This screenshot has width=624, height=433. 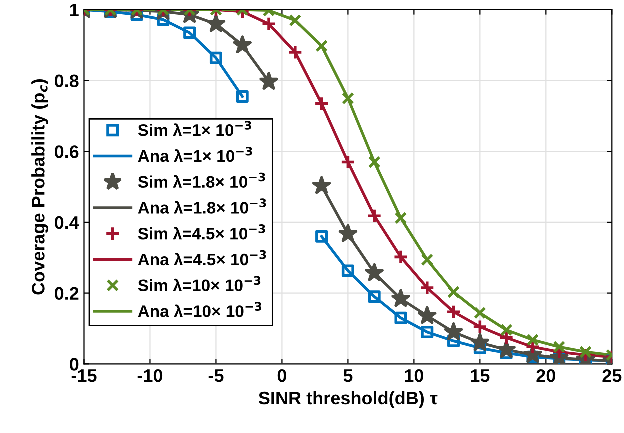 What do you see at coordinates (546, 375) in the screenshot?
I see `x-tick-label: 20` at bounding box center [546, 375].